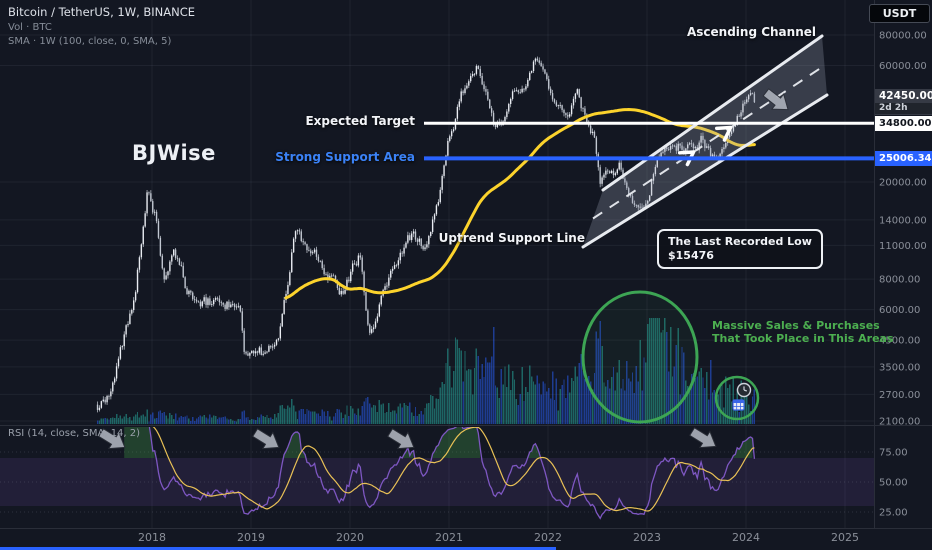 This screenshot has height=550, width=932. What do you see at coordinates (893, 483) in the screenshot?
I see `rsi-tick-label: 50.00` at bounding box center [893, 483].